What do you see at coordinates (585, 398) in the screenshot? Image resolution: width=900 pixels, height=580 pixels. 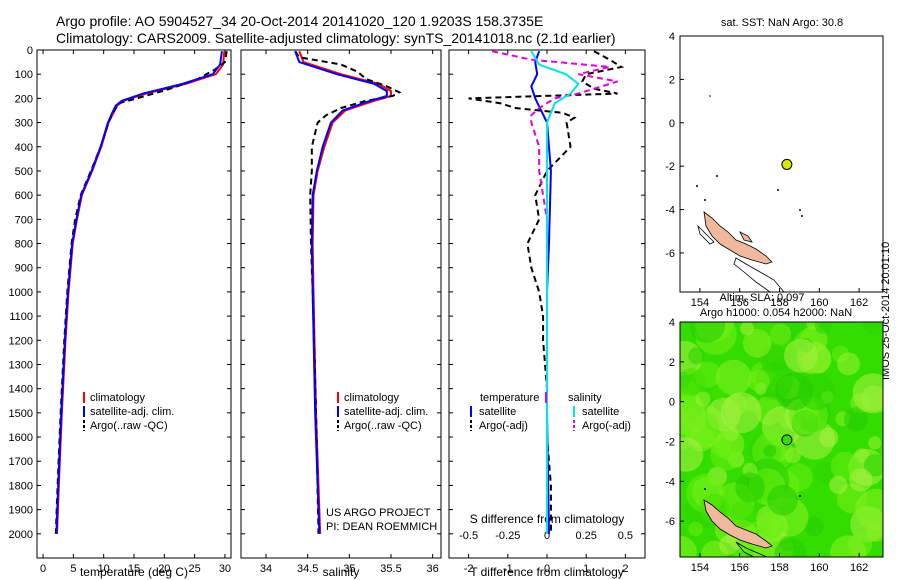 I see `legend-salinity-title: salinity` at bounding box center [585, 398].